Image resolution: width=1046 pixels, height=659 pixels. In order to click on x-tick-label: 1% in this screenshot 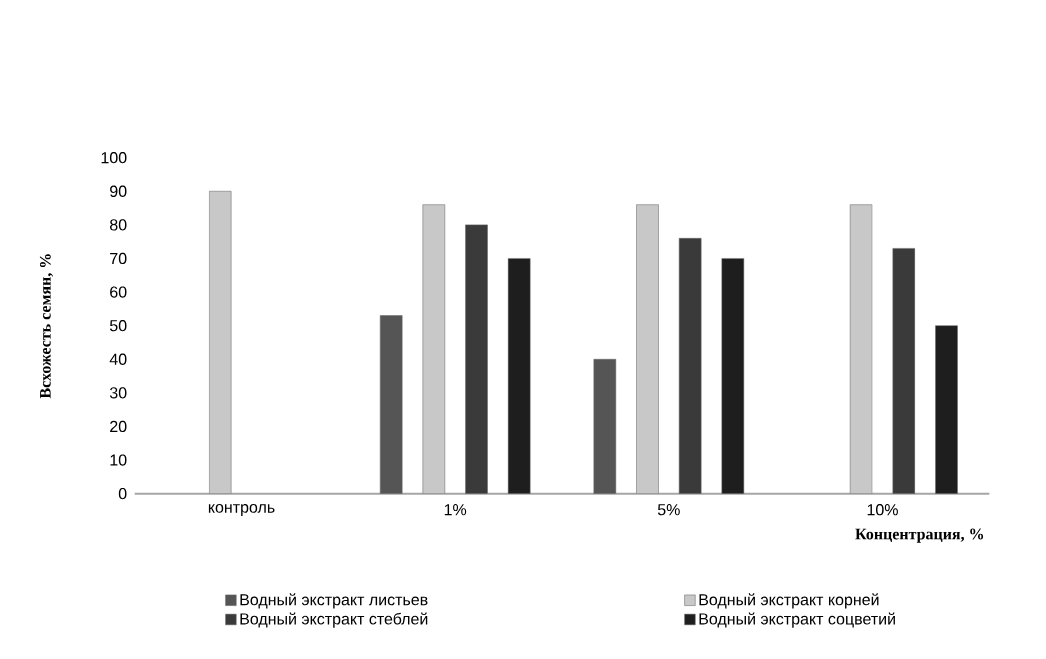, I will do `click(455, 510)`.